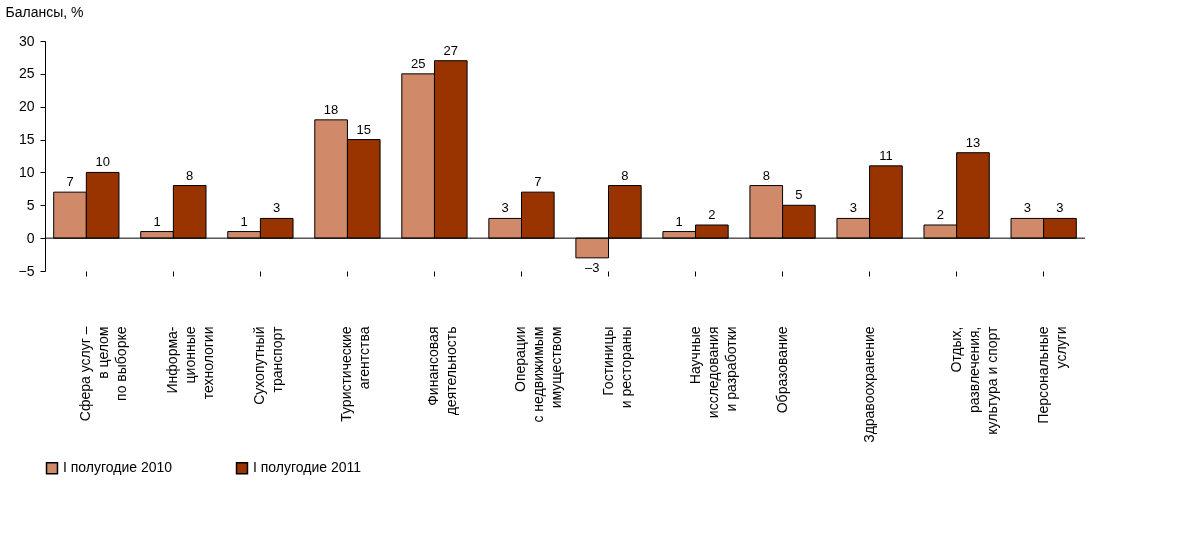  I want to click on x-tick-label: Сфера услуг – в целом по выборке, so click(103, 374).